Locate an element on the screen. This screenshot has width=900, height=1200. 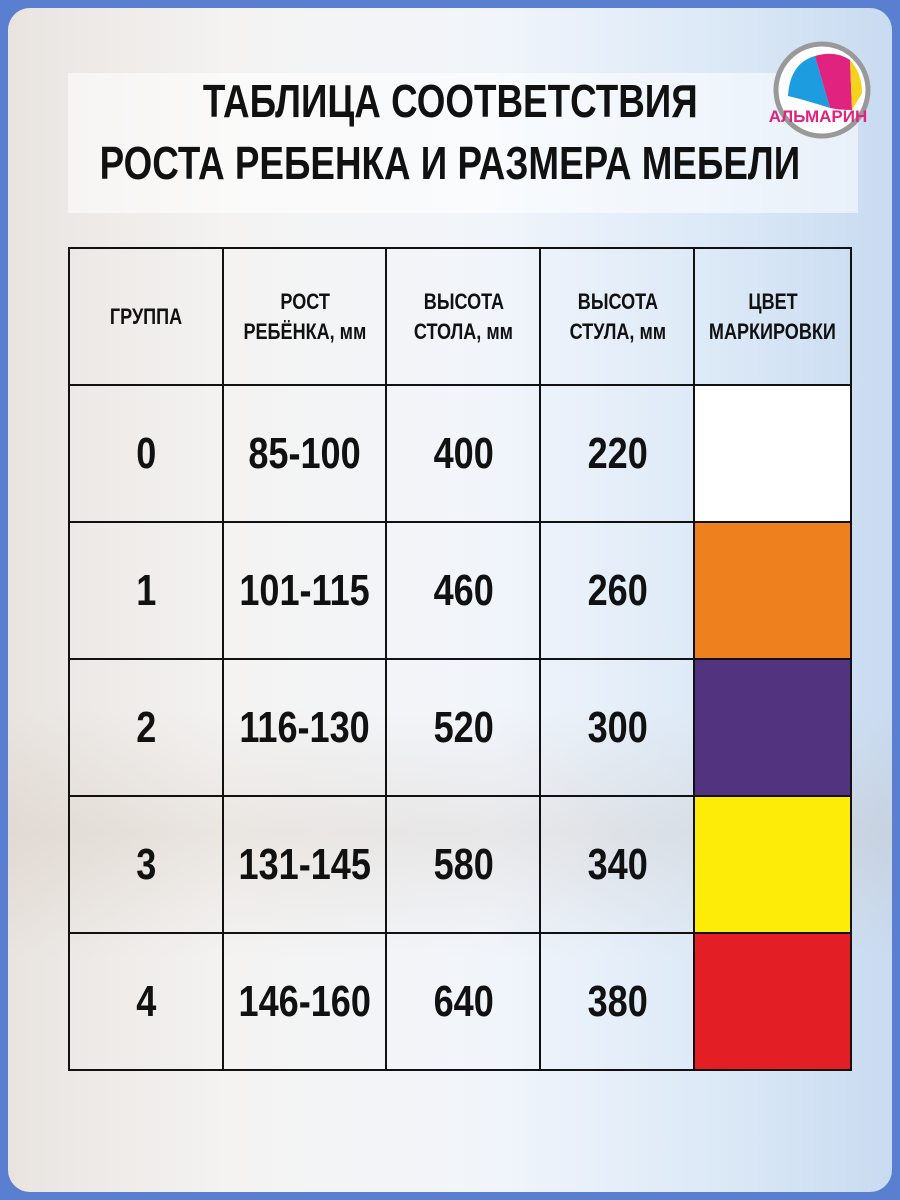
cell-value: 520 is located at coordinates (463, 727).